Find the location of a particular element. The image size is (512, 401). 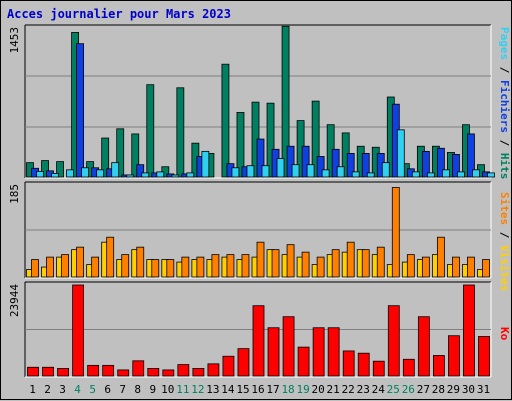

x-tick-label: 19 is located at coordinates (302, 389).